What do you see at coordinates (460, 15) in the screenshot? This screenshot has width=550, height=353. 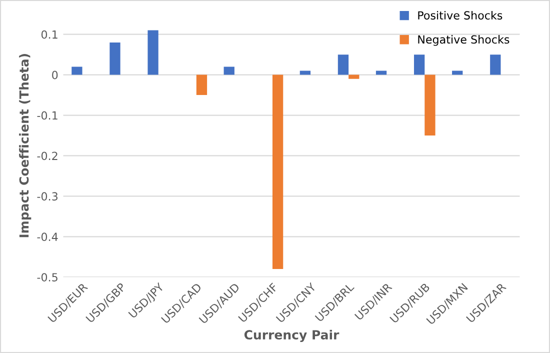 I see `legend-label: Positive Shocks` at bounding box center [460, 15].